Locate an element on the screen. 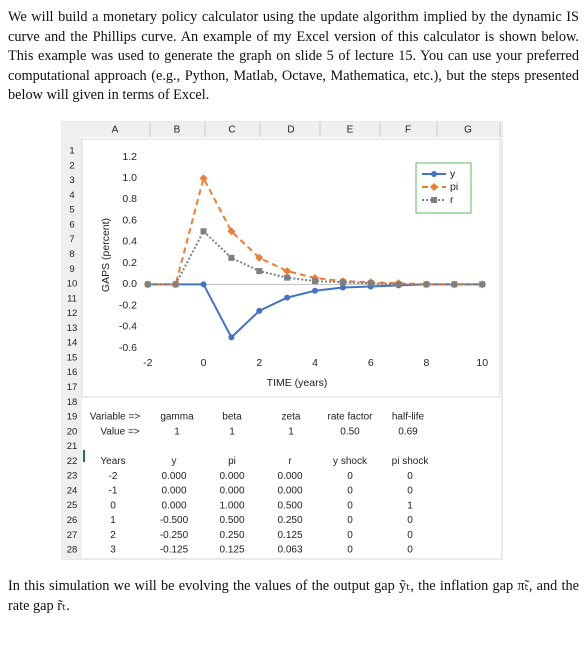  x-tick-label: -2 is located at coordinates (147, 363).